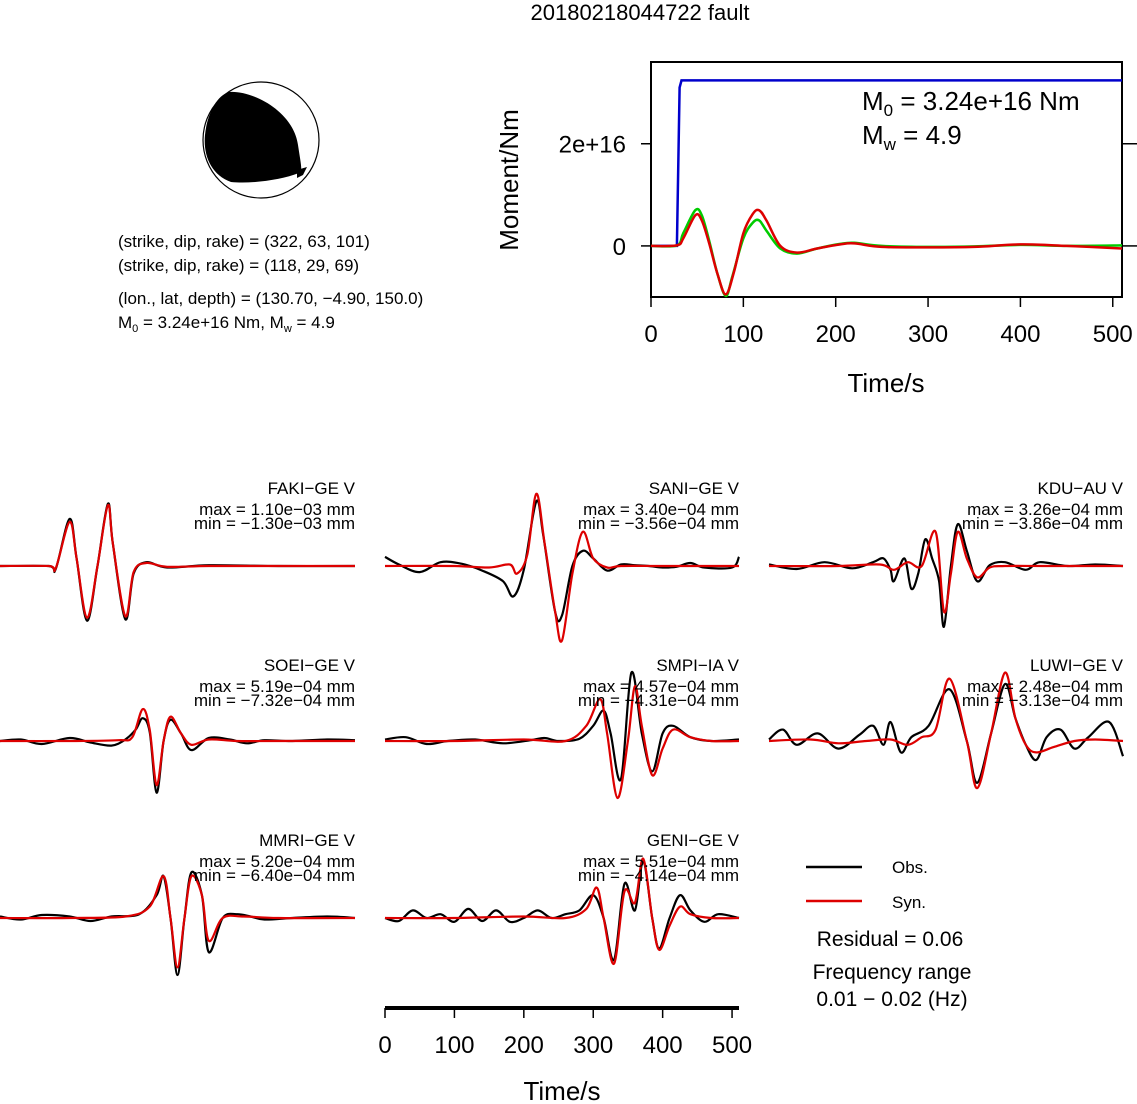  I want to click on legend-syn-label: Syn., so click(909, 902).